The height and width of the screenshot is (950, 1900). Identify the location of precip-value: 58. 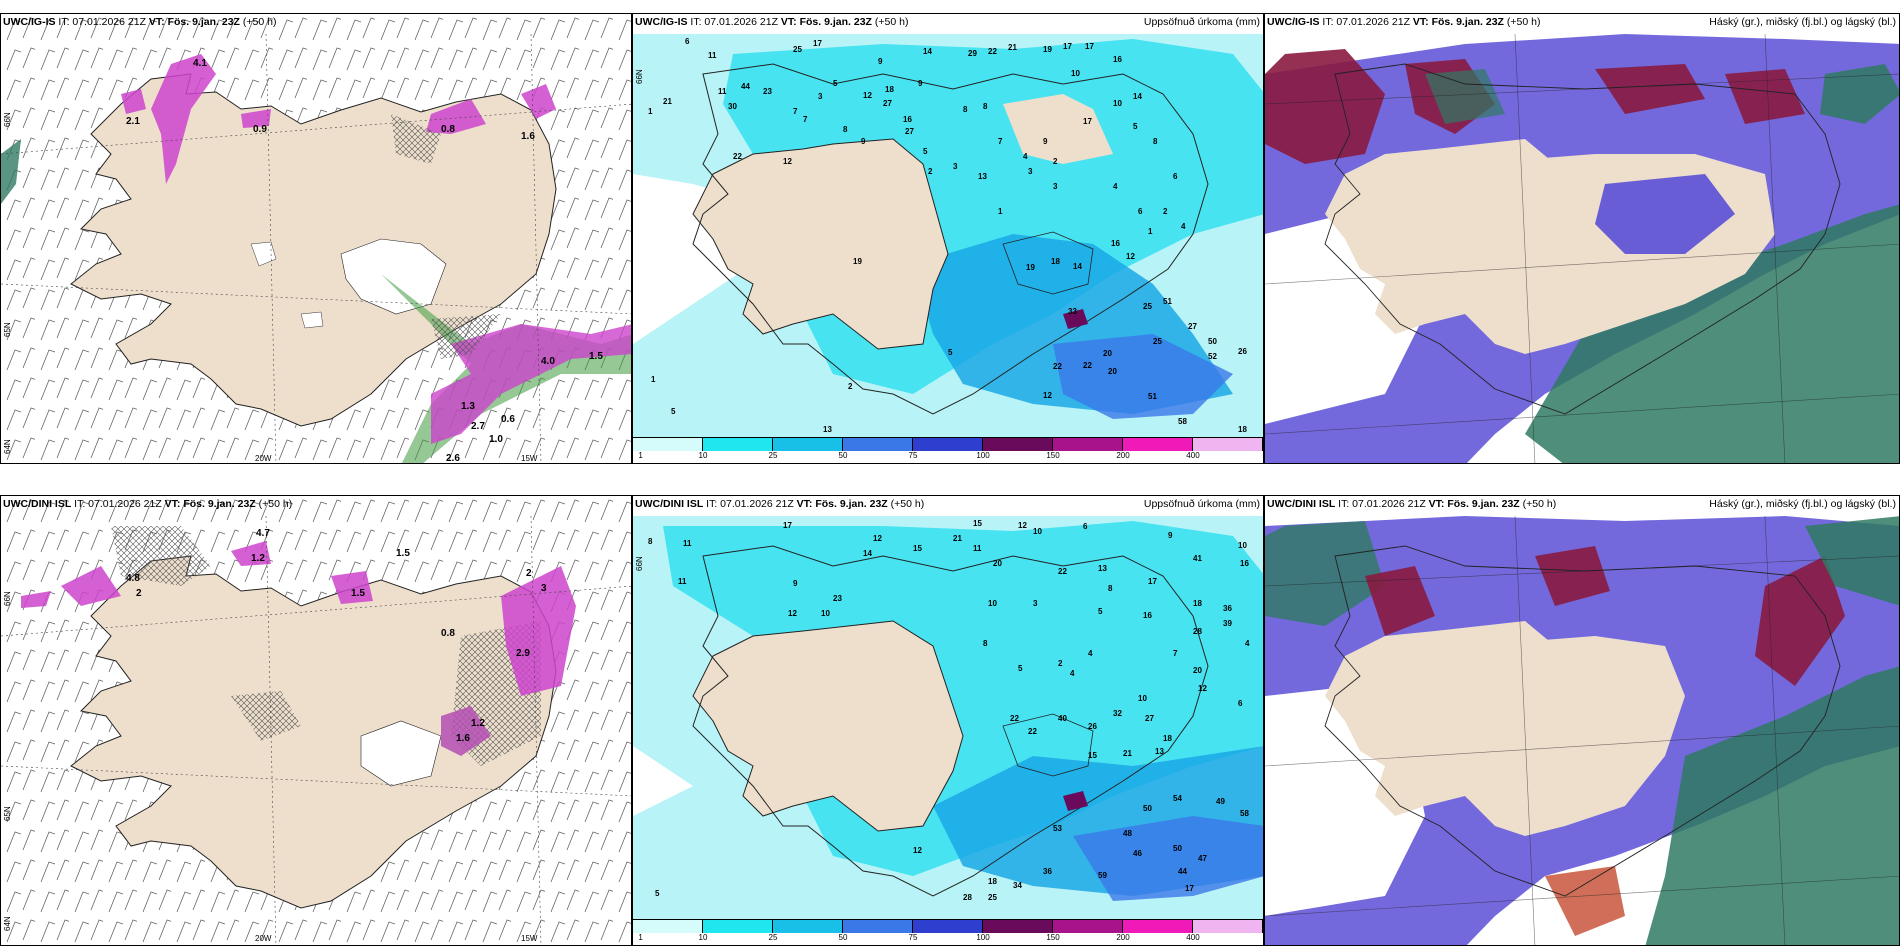
(1244, 813).